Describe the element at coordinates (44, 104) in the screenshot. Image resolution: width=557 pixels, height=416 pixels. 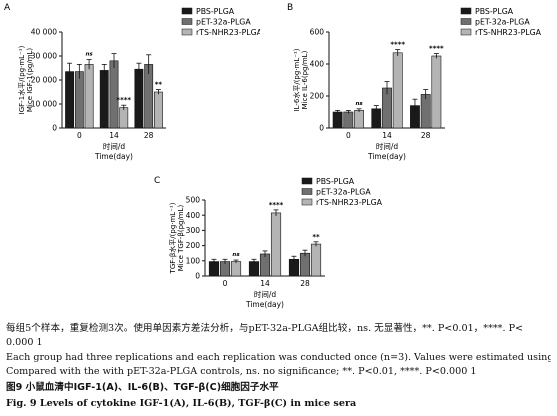
I see `y-tick-label: 10 000` at that location.